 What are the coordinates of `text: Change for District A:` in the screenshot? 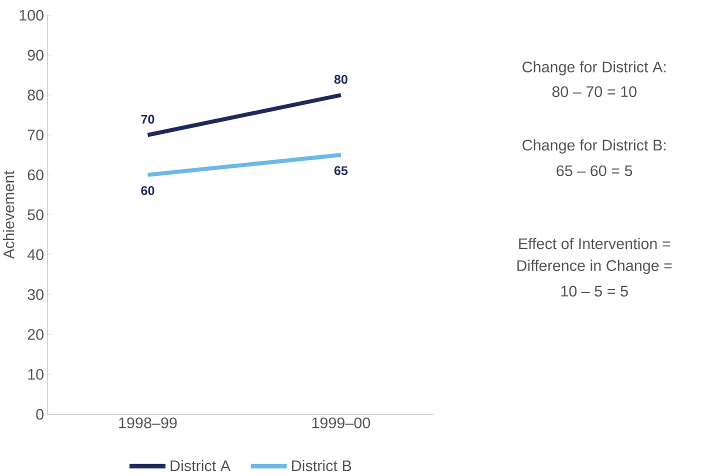 It's located at (594, 68).